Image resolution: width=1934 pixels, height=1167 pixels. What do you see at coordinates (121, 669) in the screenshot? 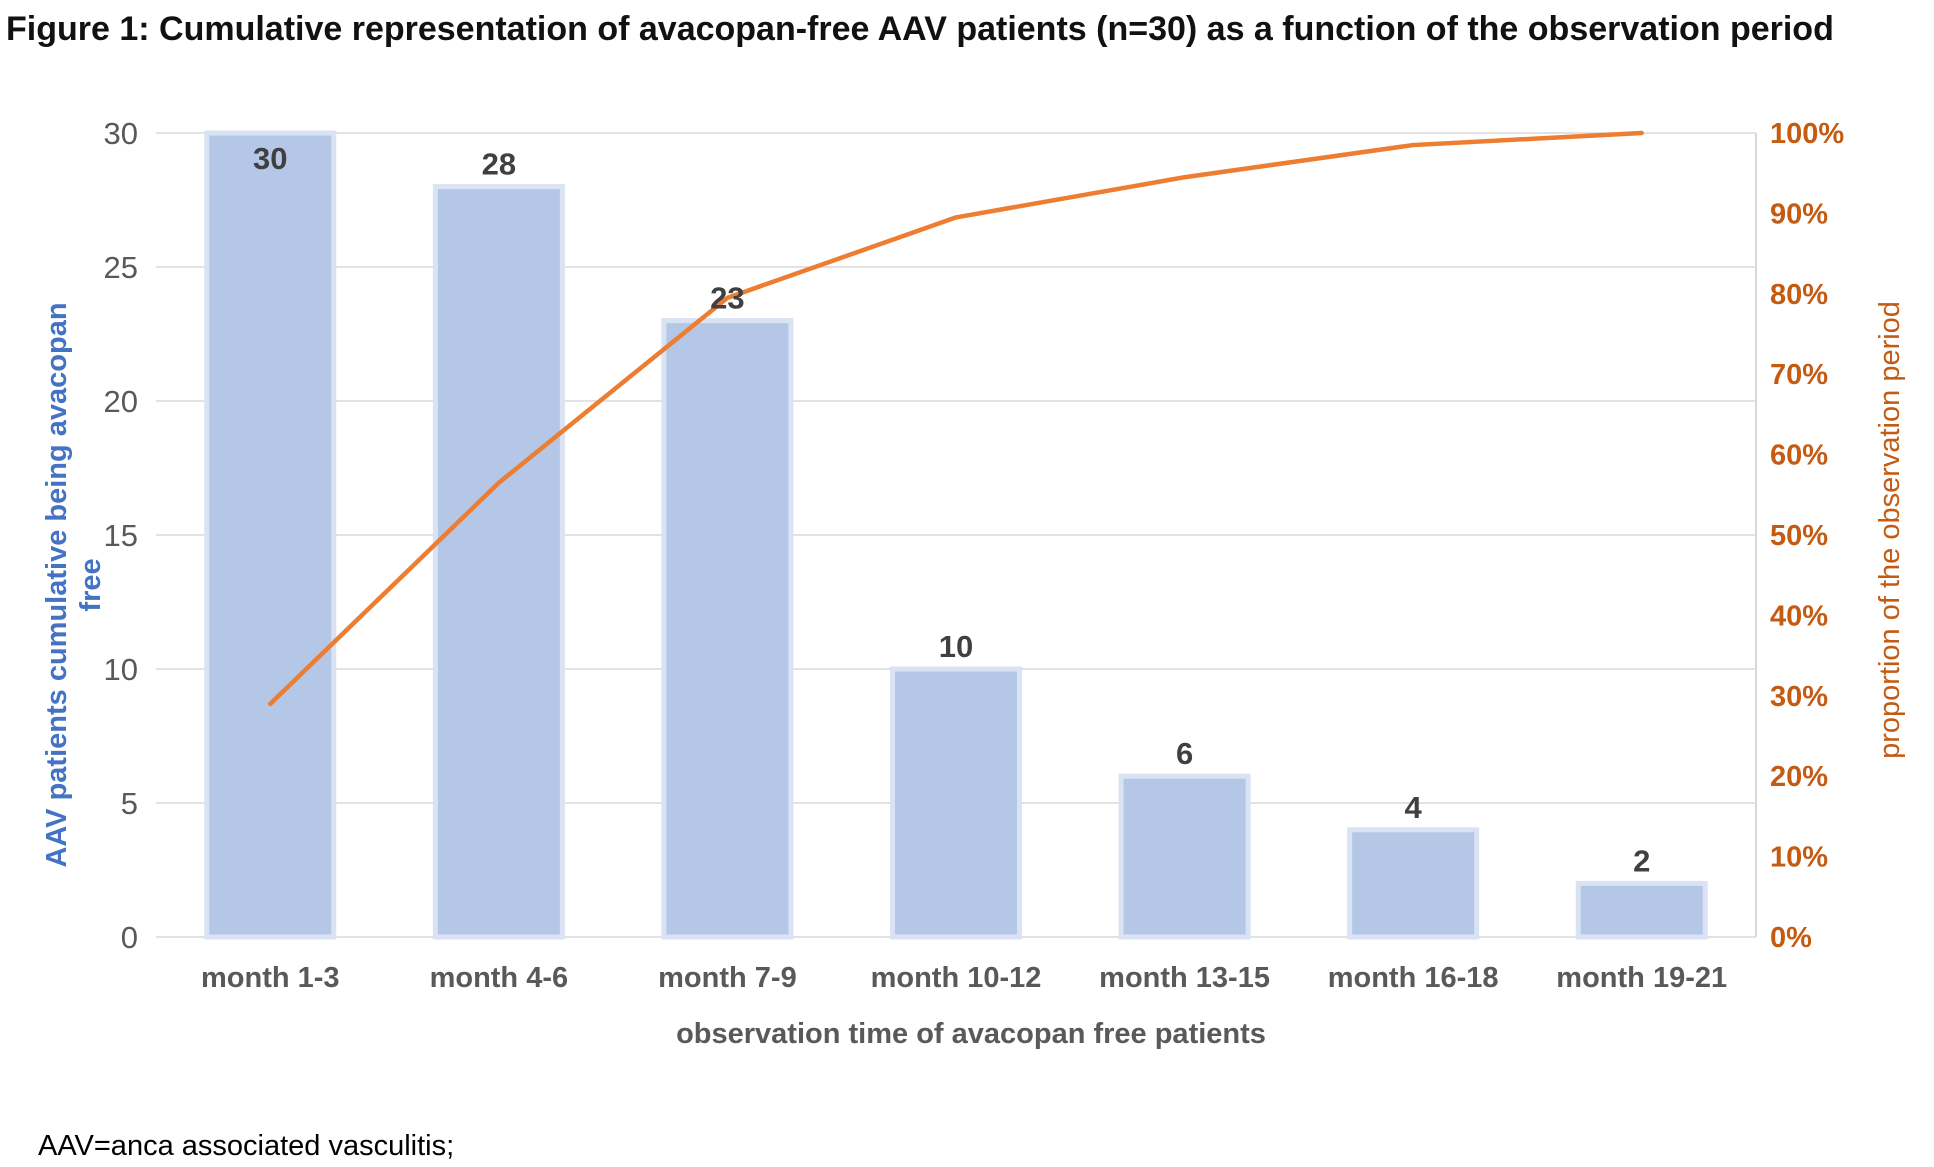
I see `left-tick-label: 10` at bounding box center [121, 669].